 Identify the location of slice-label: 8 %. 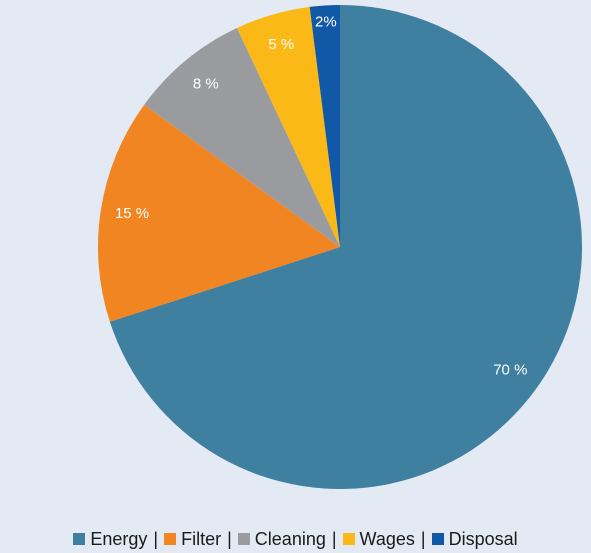
(206, 84).